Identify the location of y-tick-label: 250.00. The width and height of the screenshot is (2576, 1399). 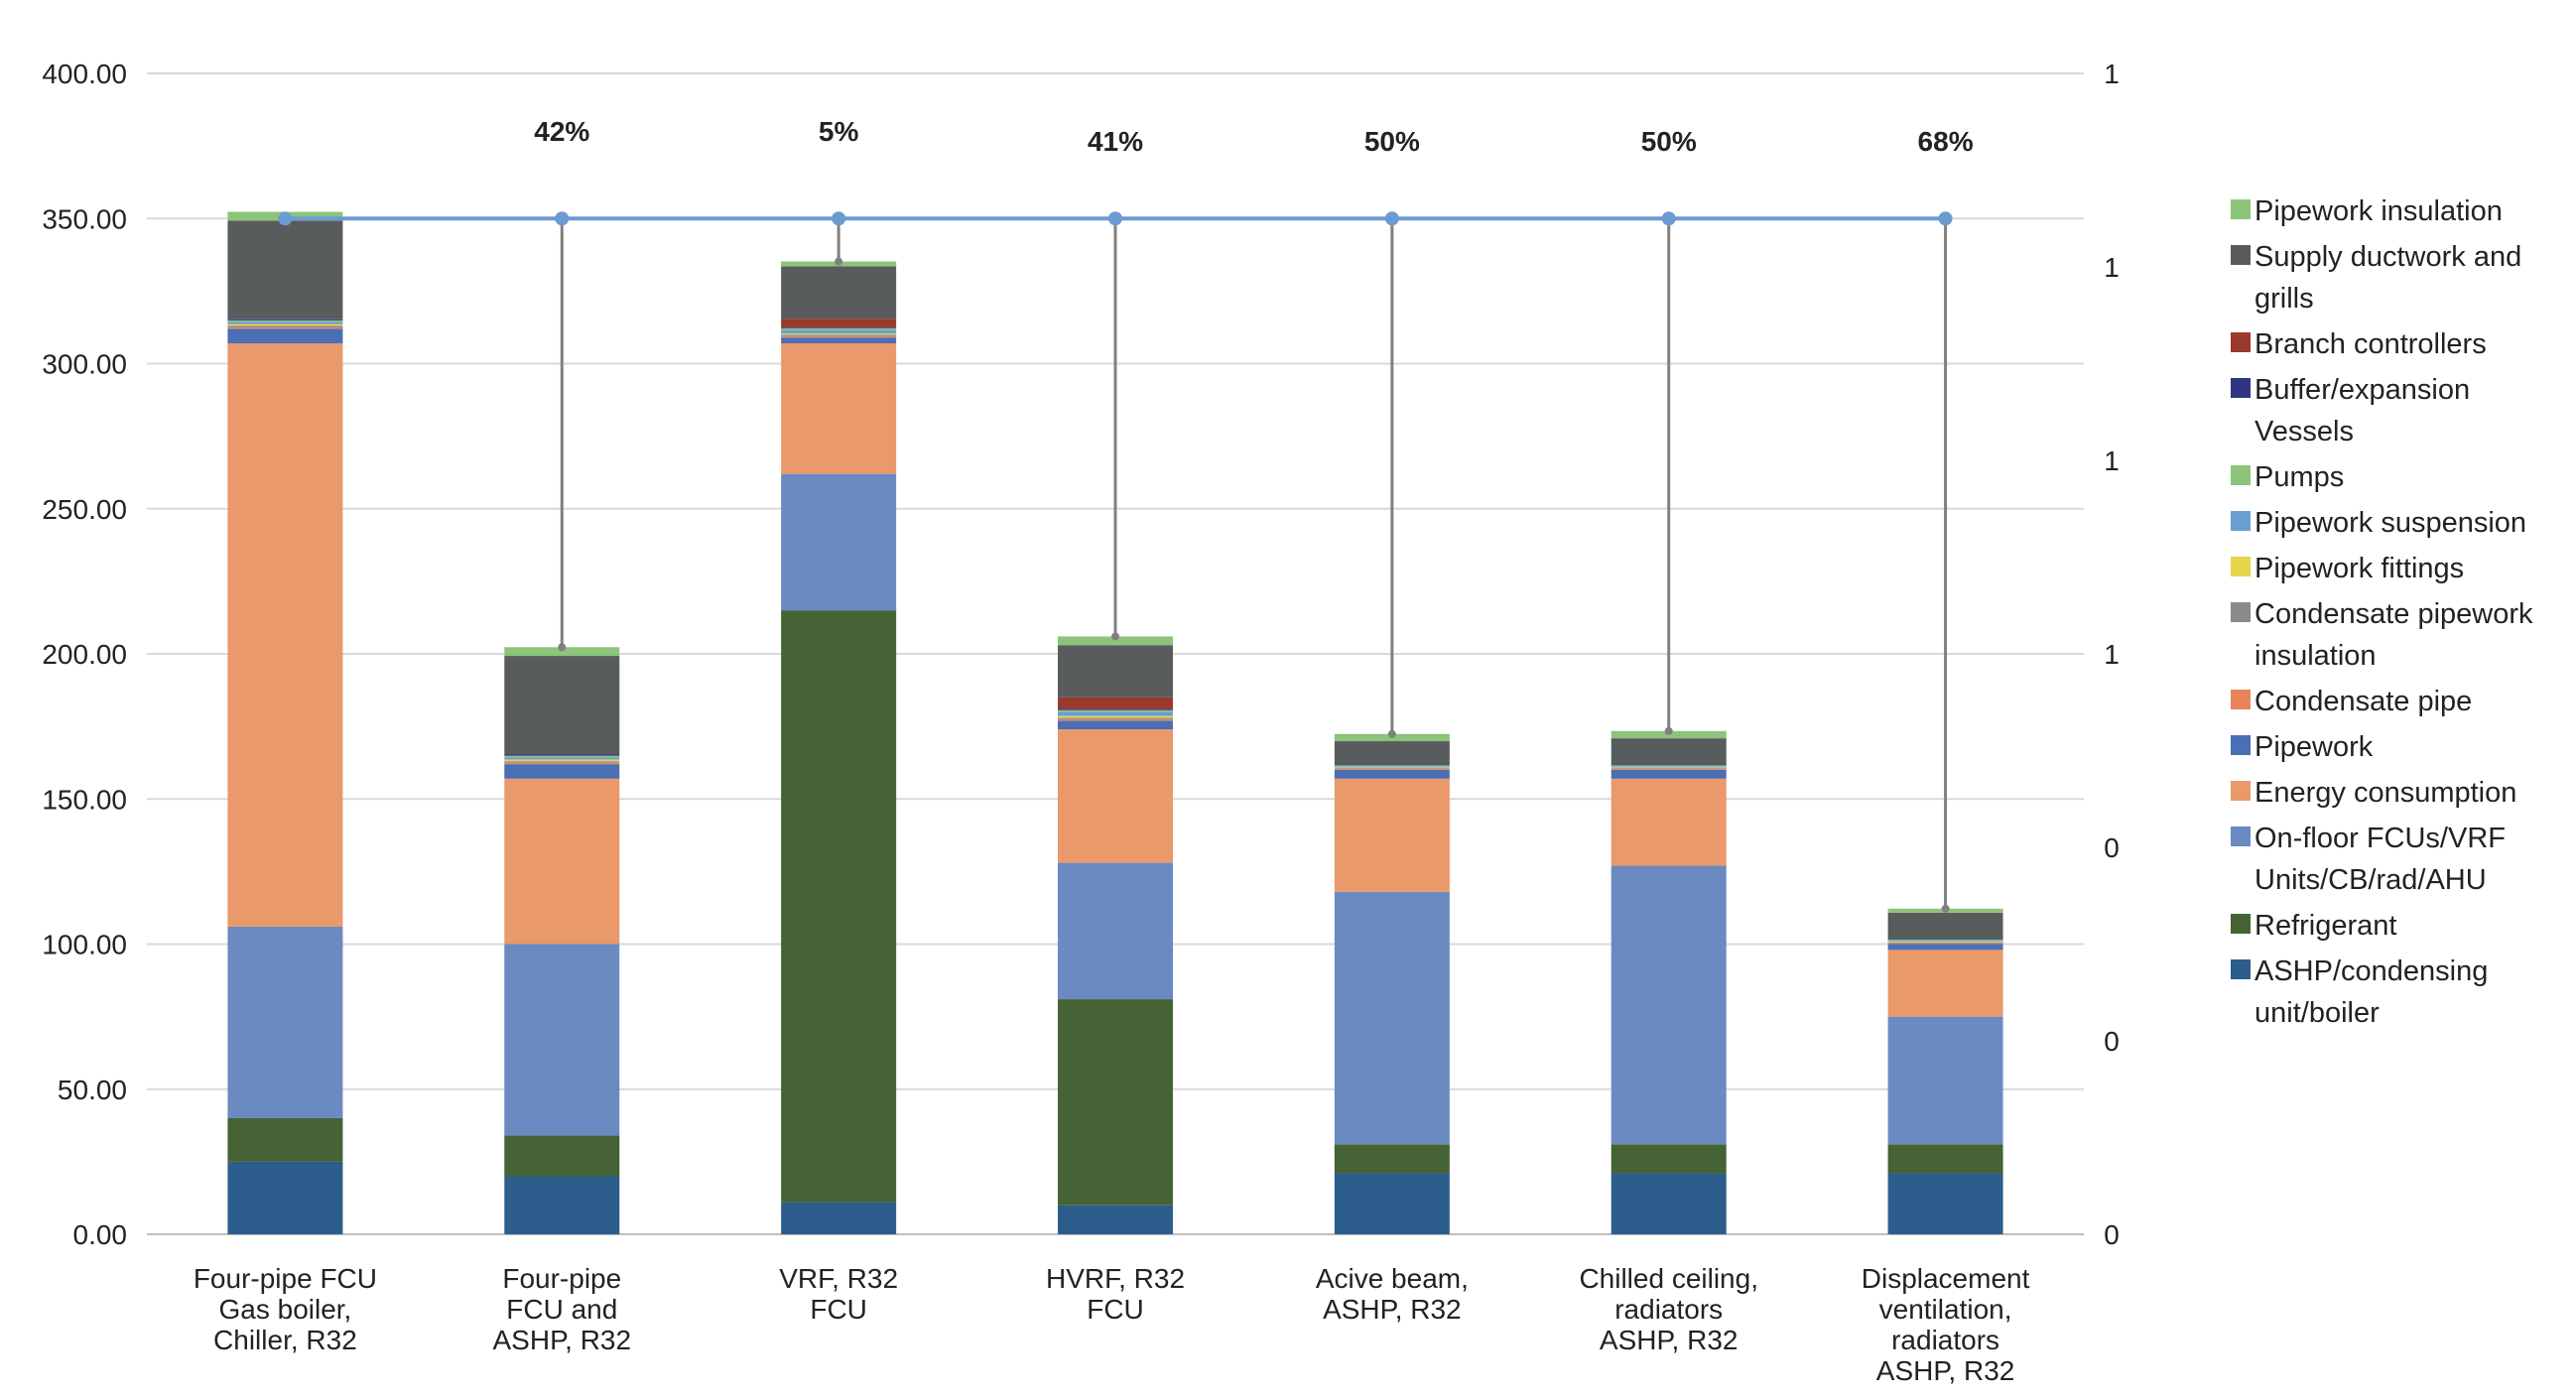
(85, 510).